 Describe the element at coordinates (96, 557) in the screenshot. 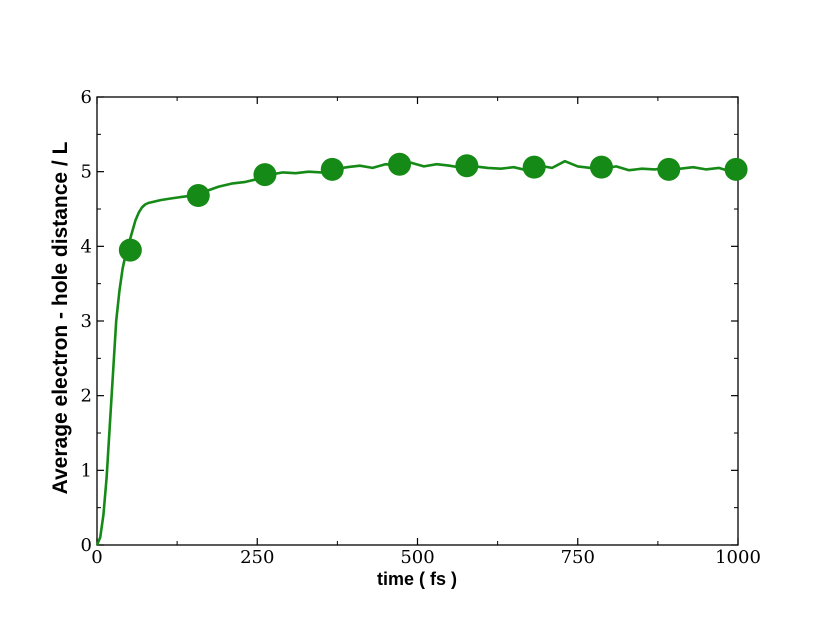

I see `x-tick-label: 0` at that location.